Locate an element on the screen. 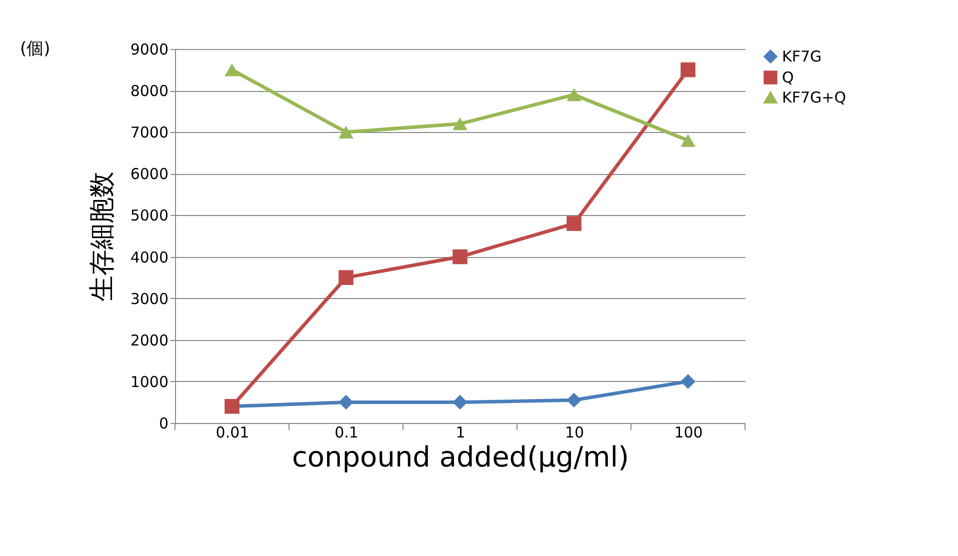  legend-label: KF7G+Q is located at coordinates (814, 97).